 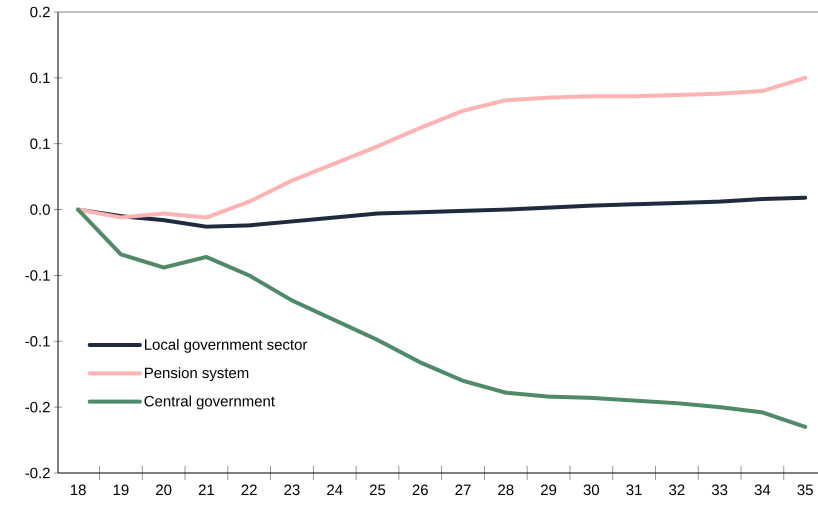 I want to click on x-tick-label: 18, so click(x=78, y=490).